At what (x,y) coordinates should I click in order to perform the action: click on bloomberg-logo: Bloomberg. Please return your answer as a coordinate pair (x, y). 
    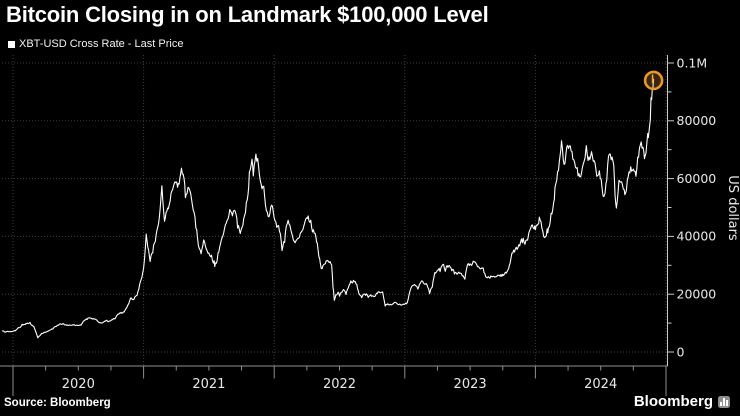
    Looking at the image, I should click on (682, 401).